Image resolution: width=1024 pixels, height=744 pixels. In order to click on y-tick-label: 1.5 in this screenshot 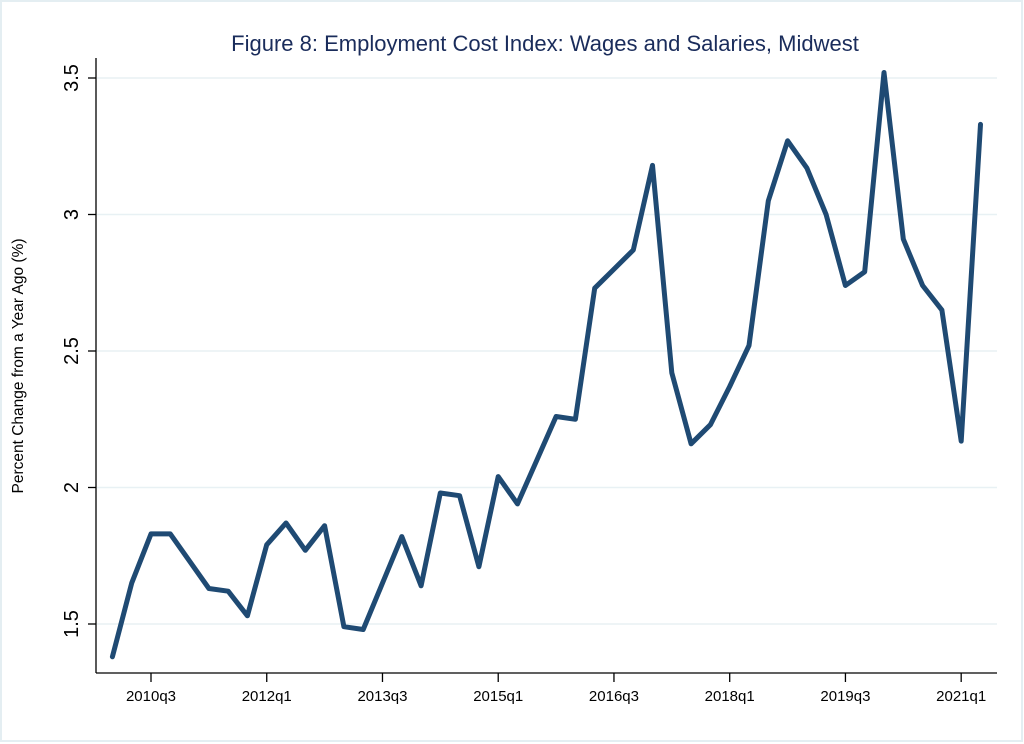, I will do `click(72, 624)`.